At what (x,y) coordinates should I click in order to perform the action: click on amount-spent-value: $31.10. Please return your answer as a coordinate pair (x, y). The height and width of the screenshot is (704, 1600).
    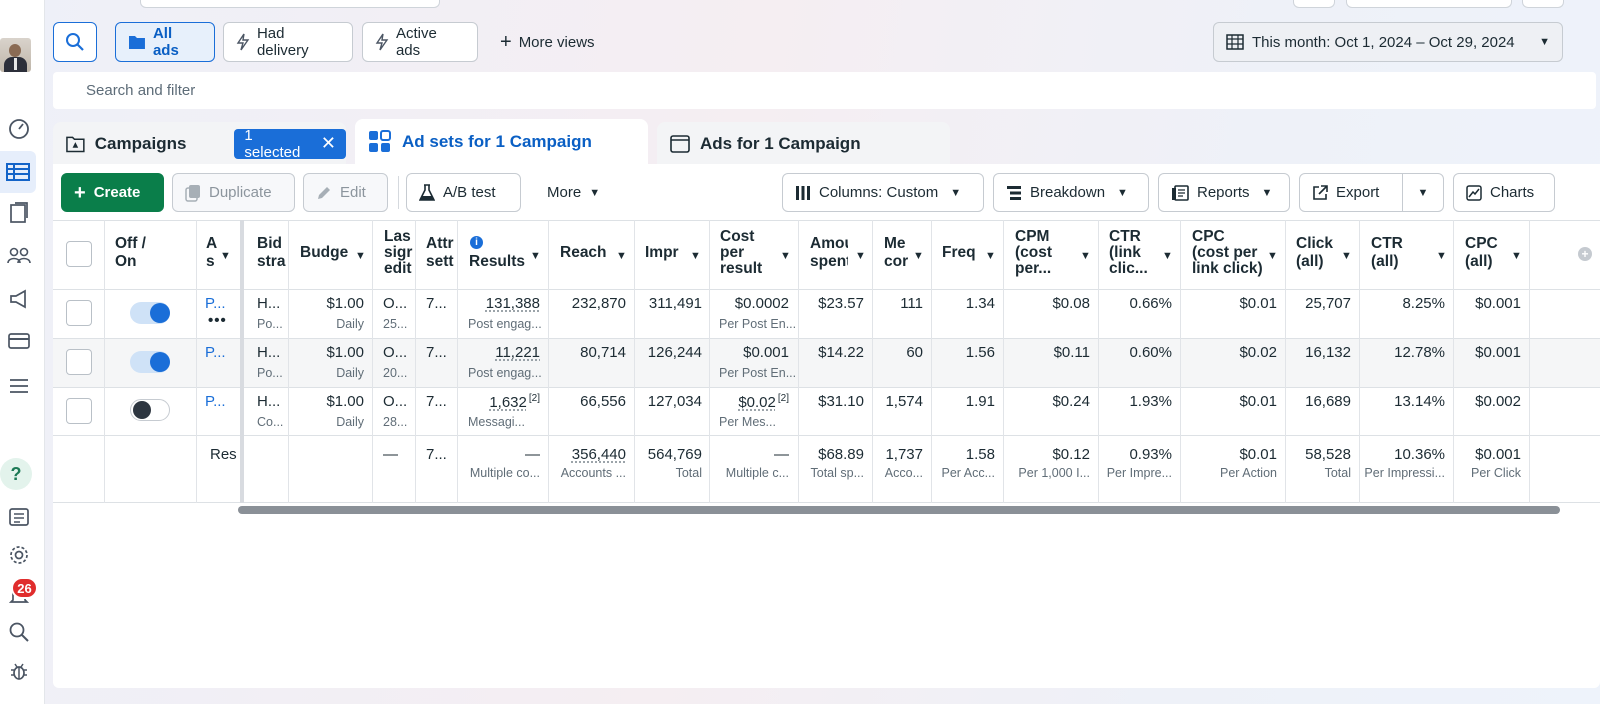
    Looking at the image, I should click on (841, 401).